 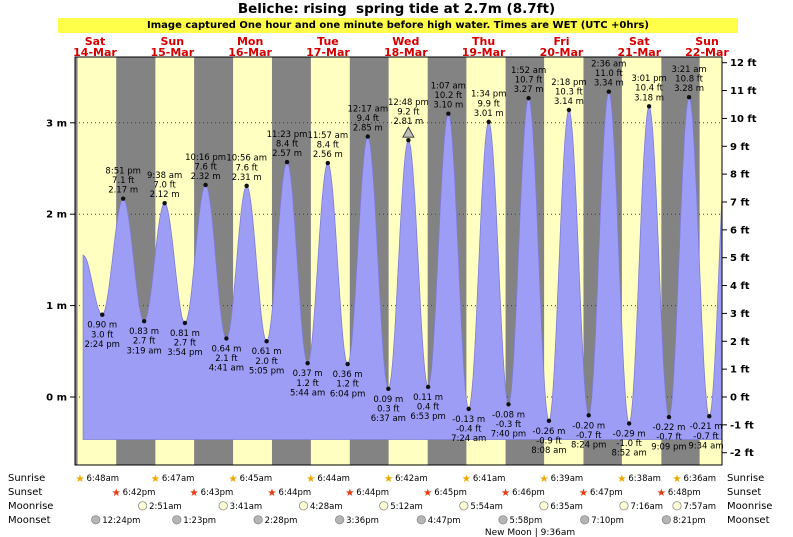 I want to click on sunrise-time: 6:48am, so click(x=103, y=479).